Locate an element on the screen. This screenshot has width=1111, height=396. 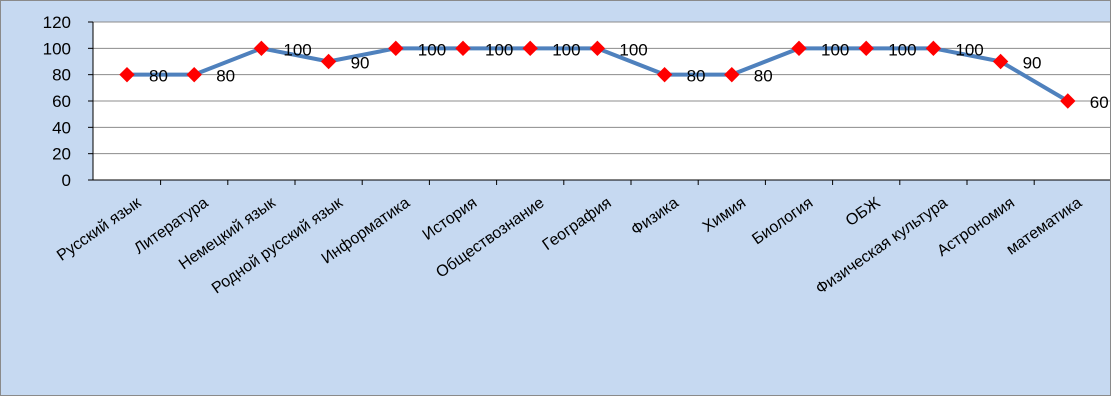
y-tick-label: 40 is located at coordinates (61, 127).